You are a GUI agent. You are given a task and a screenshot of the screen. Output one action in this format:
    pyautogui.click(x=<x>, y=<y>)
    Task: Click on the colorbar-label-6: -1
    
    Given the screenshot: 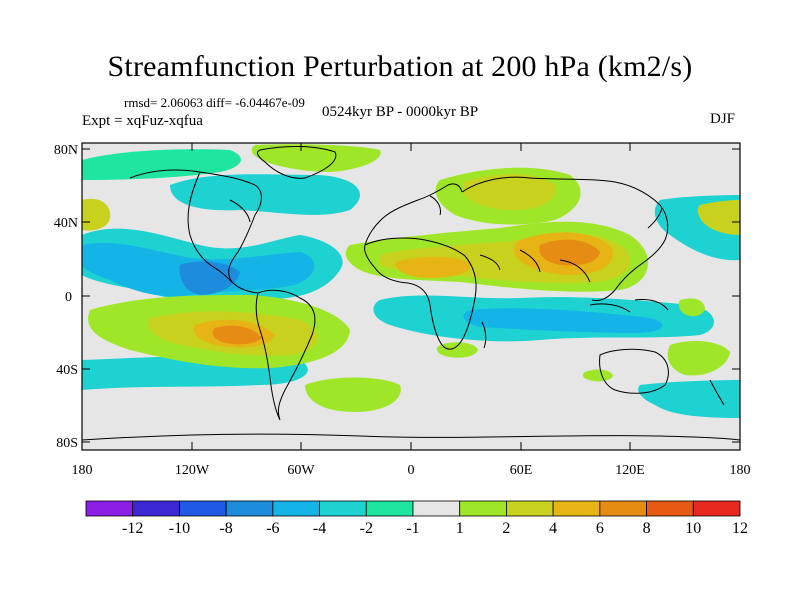 What is the action you would take?
    pyautogui.click(x=412, y=528)
    